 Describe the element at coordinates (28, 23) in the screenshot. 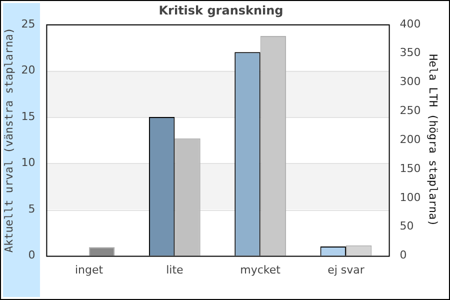

I see `y-tick-label: 25` at that location.